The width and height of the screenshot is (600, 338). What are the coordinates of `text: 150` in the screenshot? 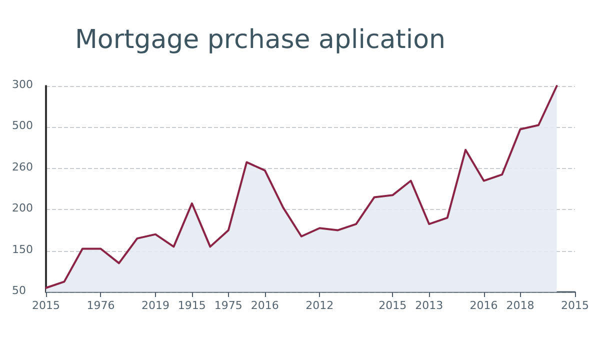 It's located at (22, 249).